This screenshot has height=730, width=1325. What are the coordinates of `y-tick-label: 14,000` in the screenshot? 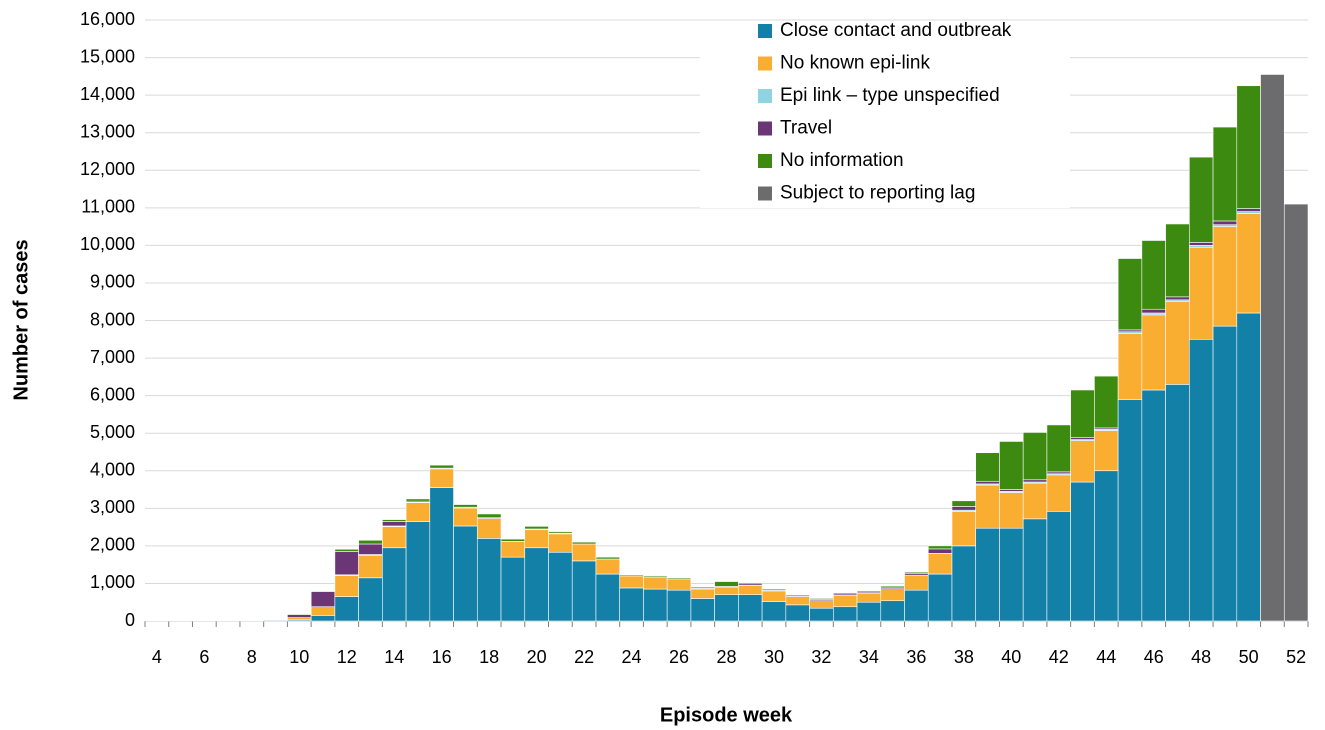 It's located at (107, 94).